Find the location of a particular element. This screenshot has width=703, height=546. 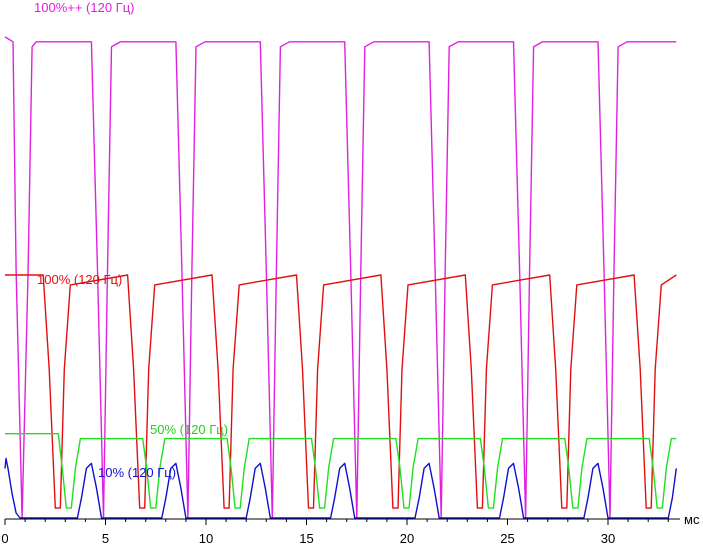

series-label-100: 100% (120 Гц) is located at coordinates (79, 279).